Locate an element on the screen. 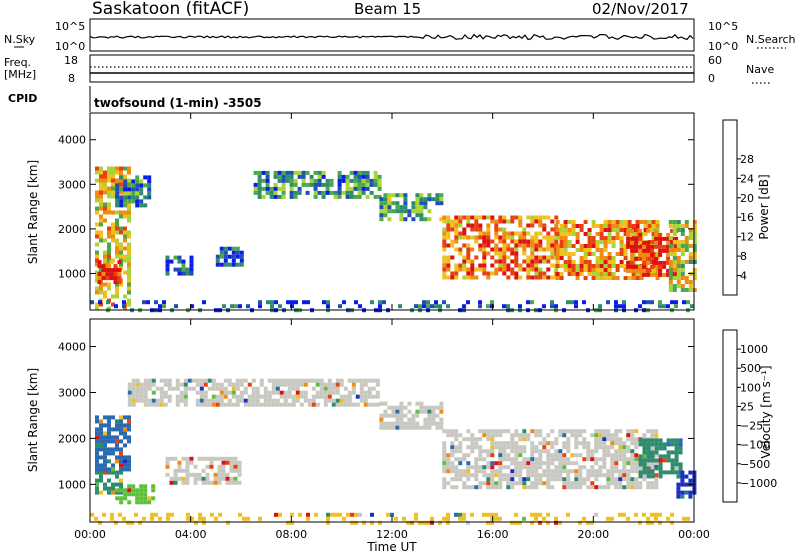 The width and height of the screenshot is (800, 554). x-tick-label: 00:00 is located at coordinates (90, 534).